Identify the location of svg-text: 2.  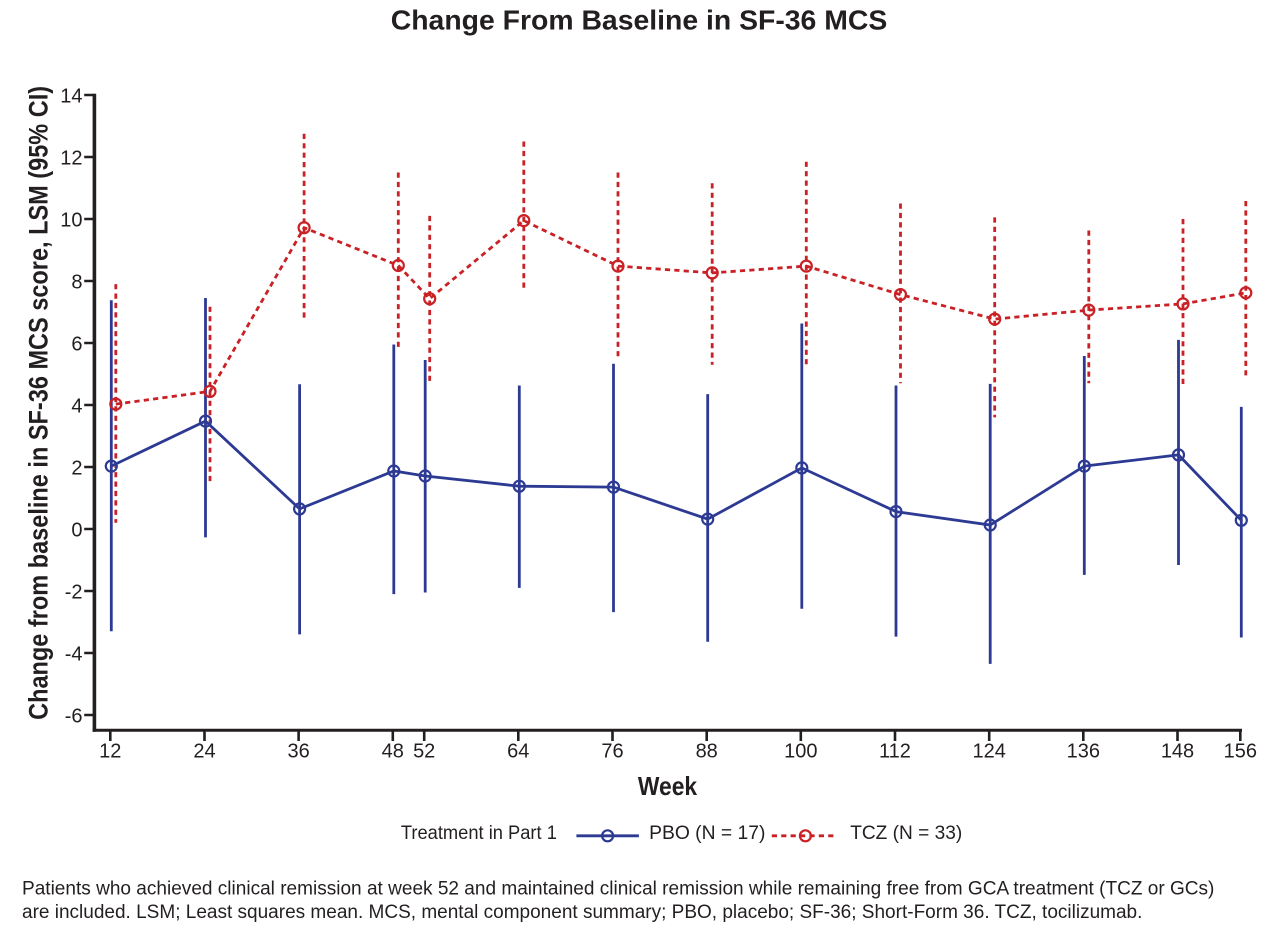
(76, 468).